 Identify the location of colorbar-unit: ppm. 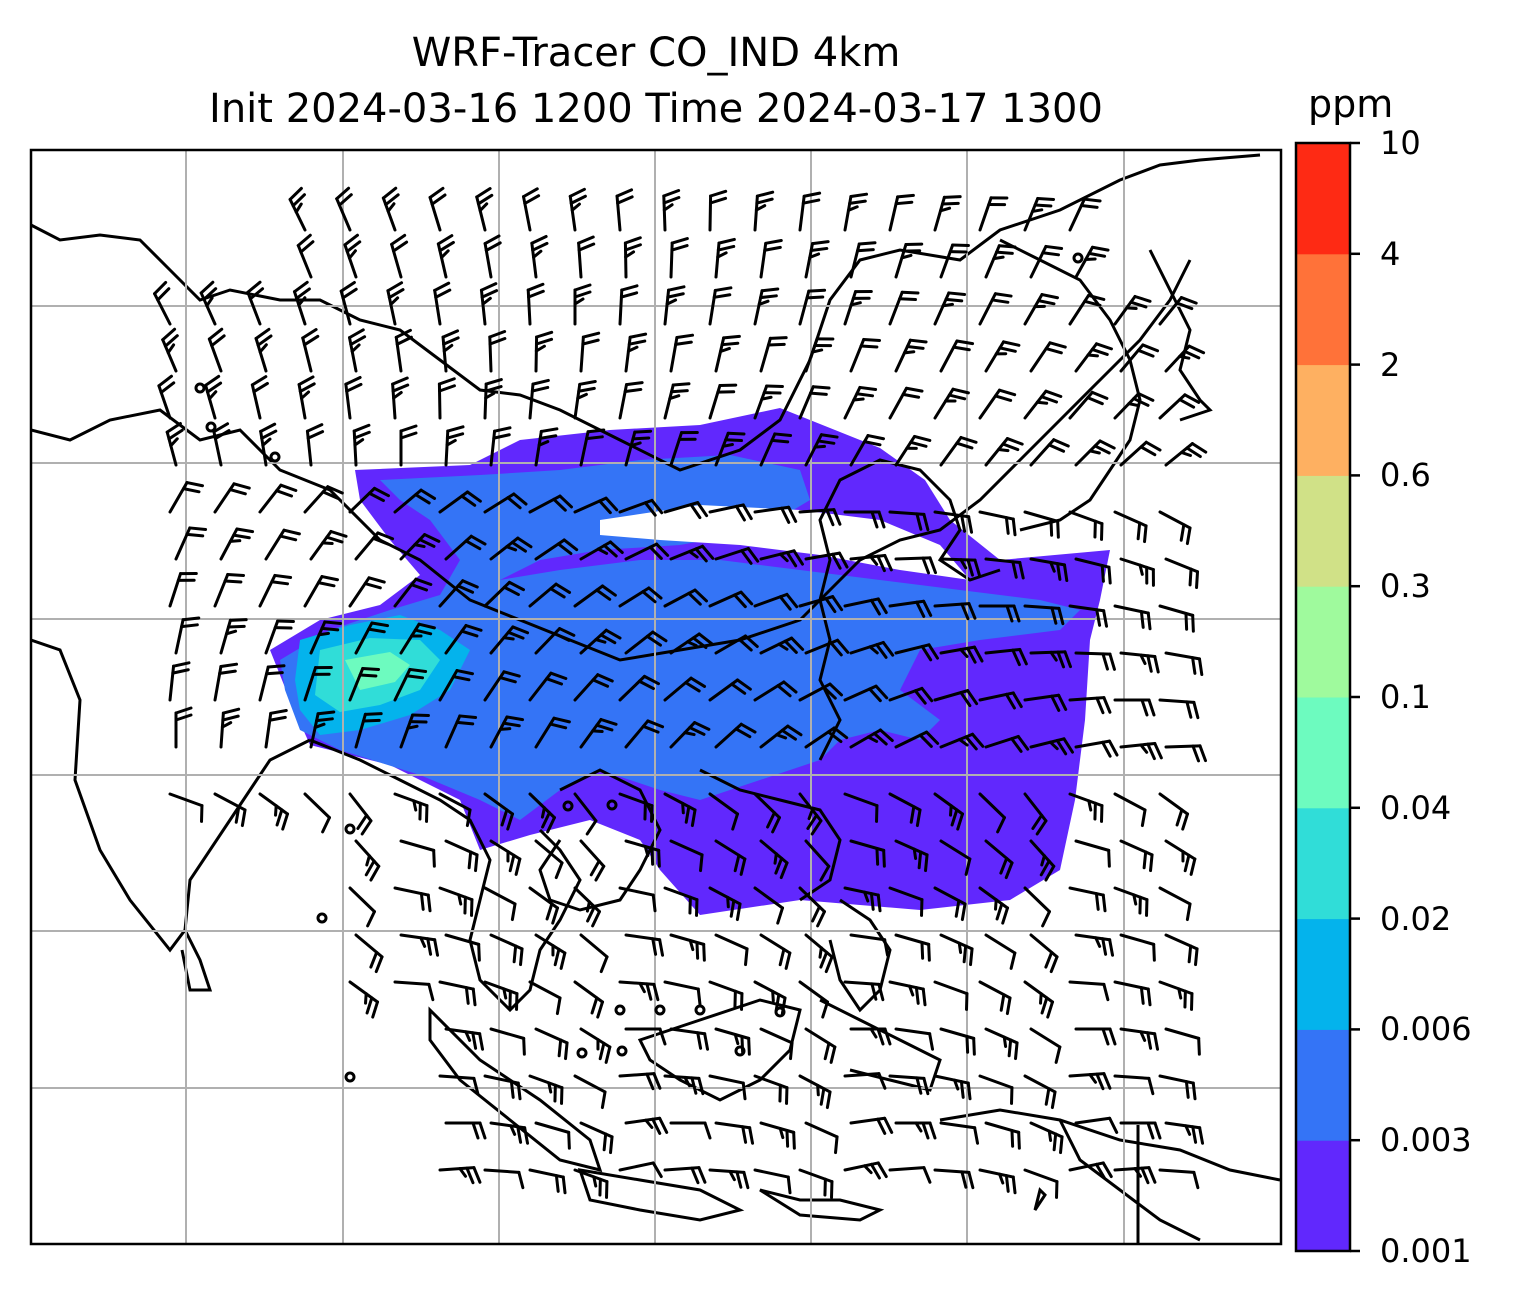
(1351, 104).